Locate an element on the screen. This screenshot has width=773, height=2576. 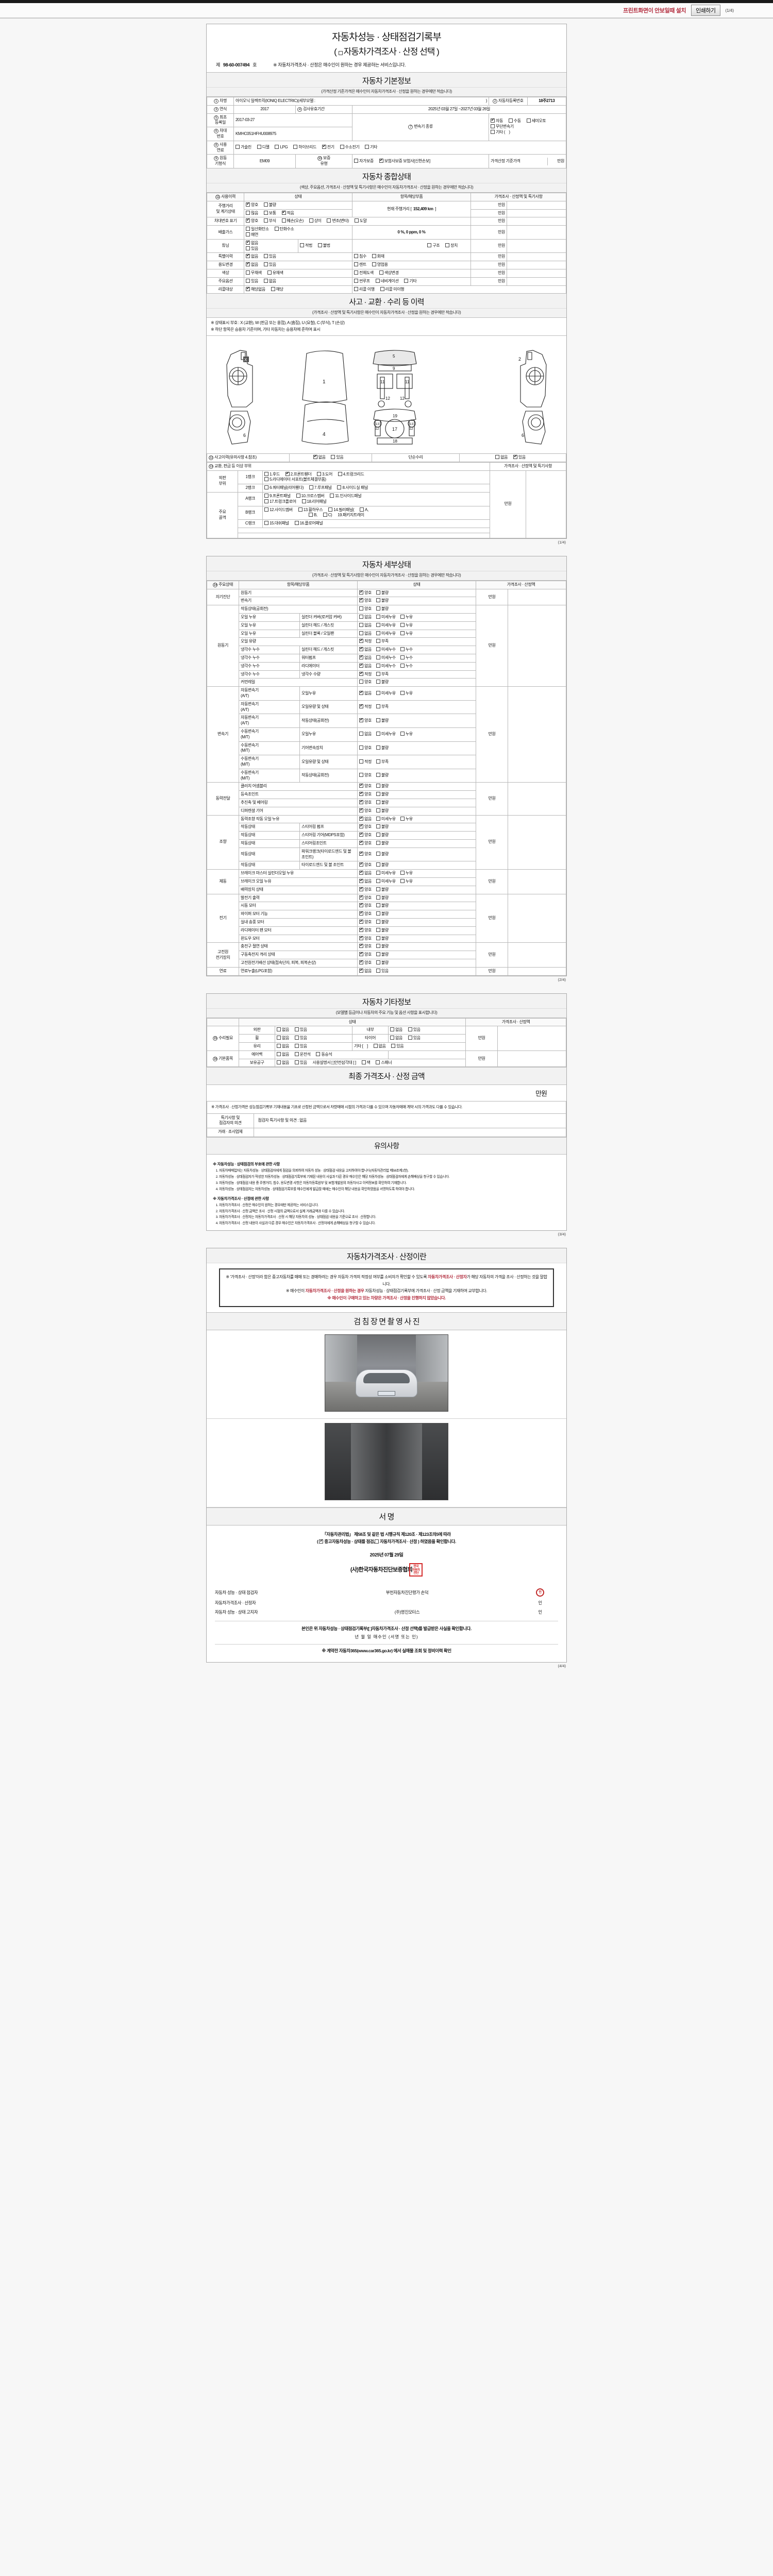
emission-hc: 탄화수소 is located at coordinates (284, 229).